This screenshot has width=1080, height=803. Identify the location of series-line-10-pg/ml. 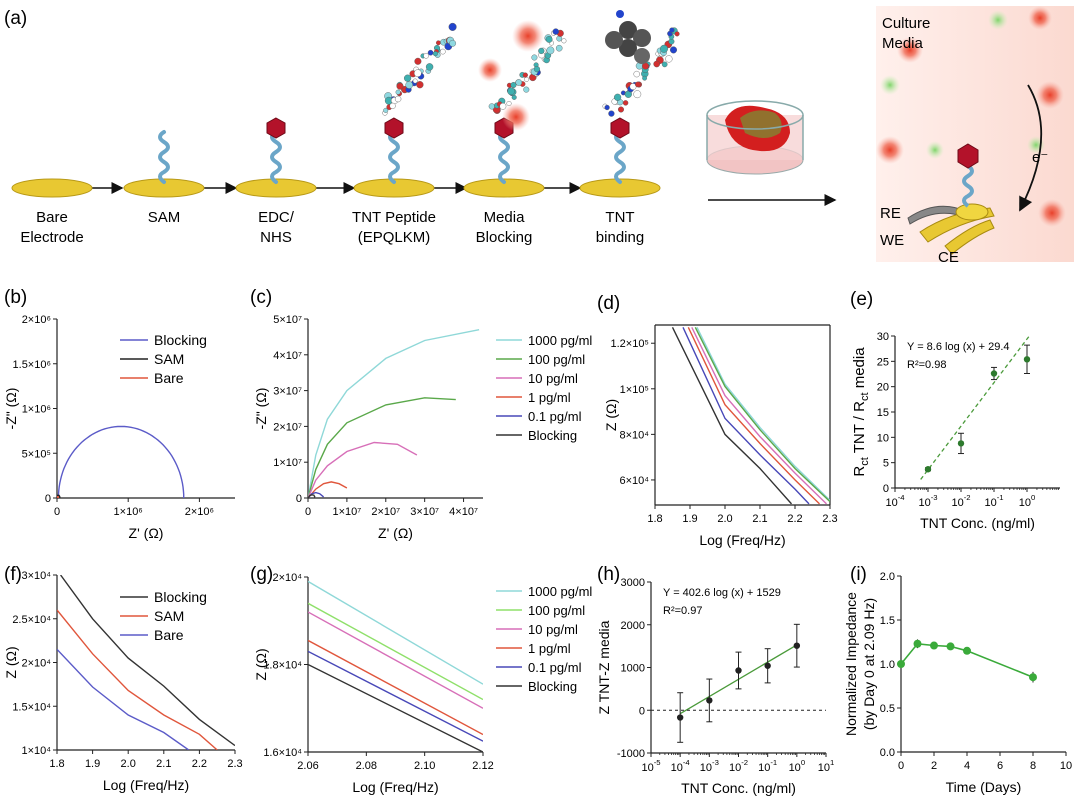
(395, 660).